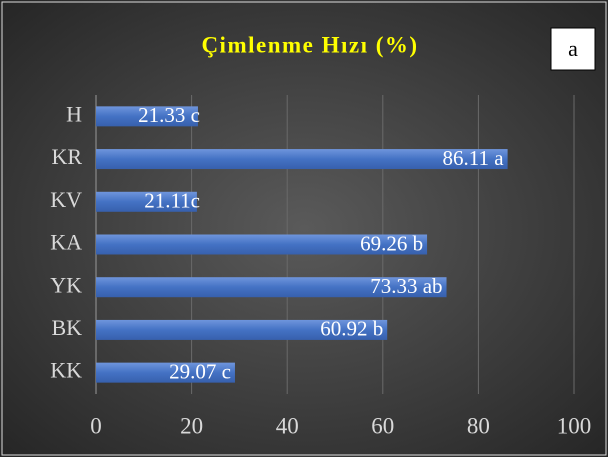 The height and width of the screenshot is (457, 608). Describe the element at coordinates (474, 158) in the screenshot. I see `data-label: 86.11 a` at that location.